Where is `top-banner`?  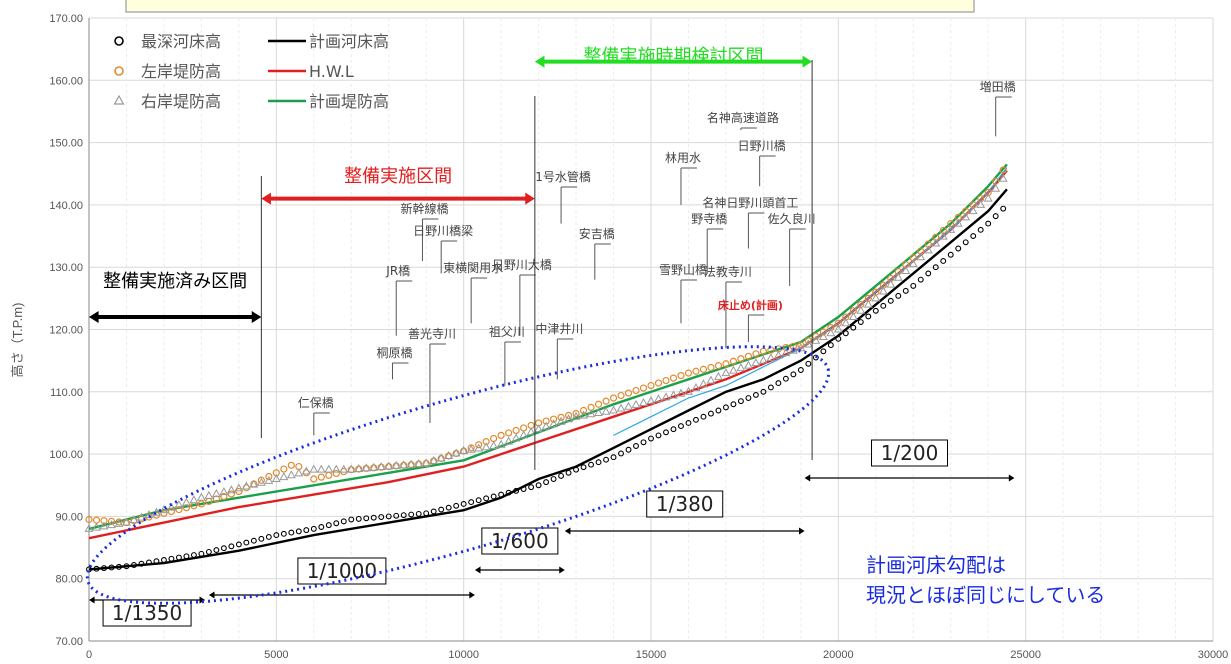
top-banner is located at coordinates (550, 6).